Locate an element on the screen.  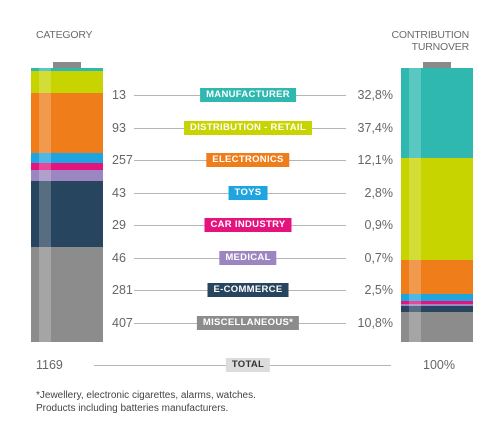
category-count: 407 is located at coordinates (122, 322).